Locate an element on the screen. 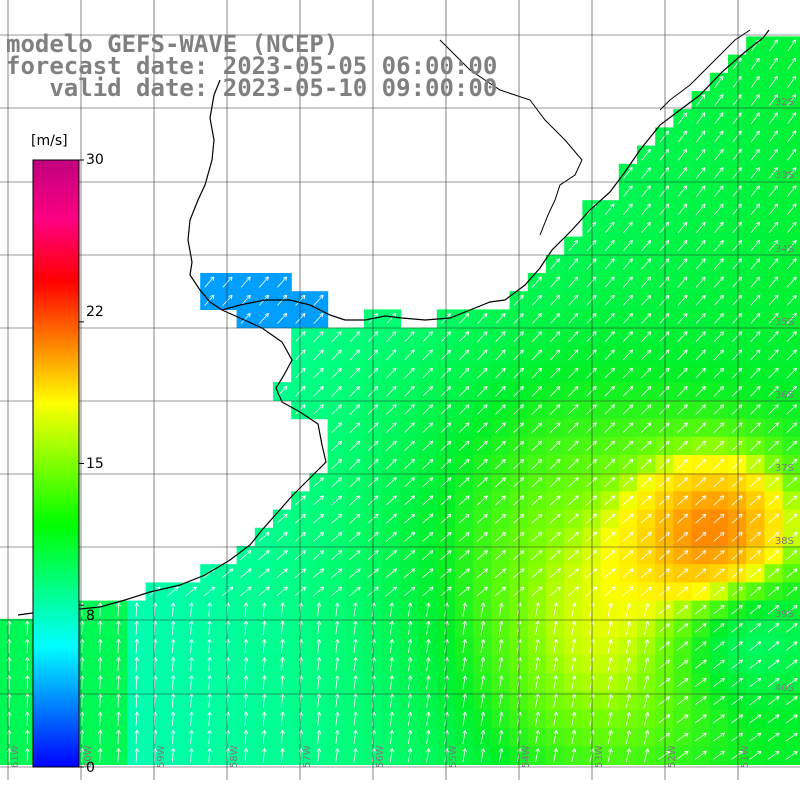 The height and width of the screenshot is (800, 800). lat-label: 33S is located at coordinates (784, 175).